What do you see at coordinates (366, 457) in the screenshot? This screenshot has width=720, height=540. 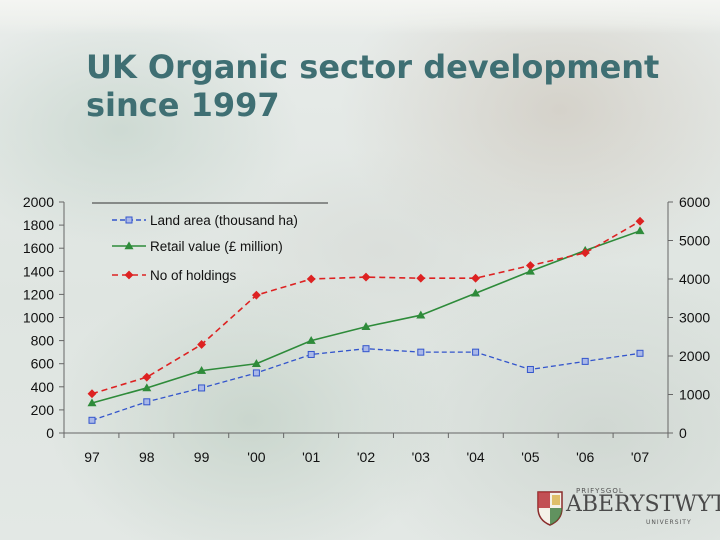 I see `x-tick-label: '02` at bounding box center [366, 457].